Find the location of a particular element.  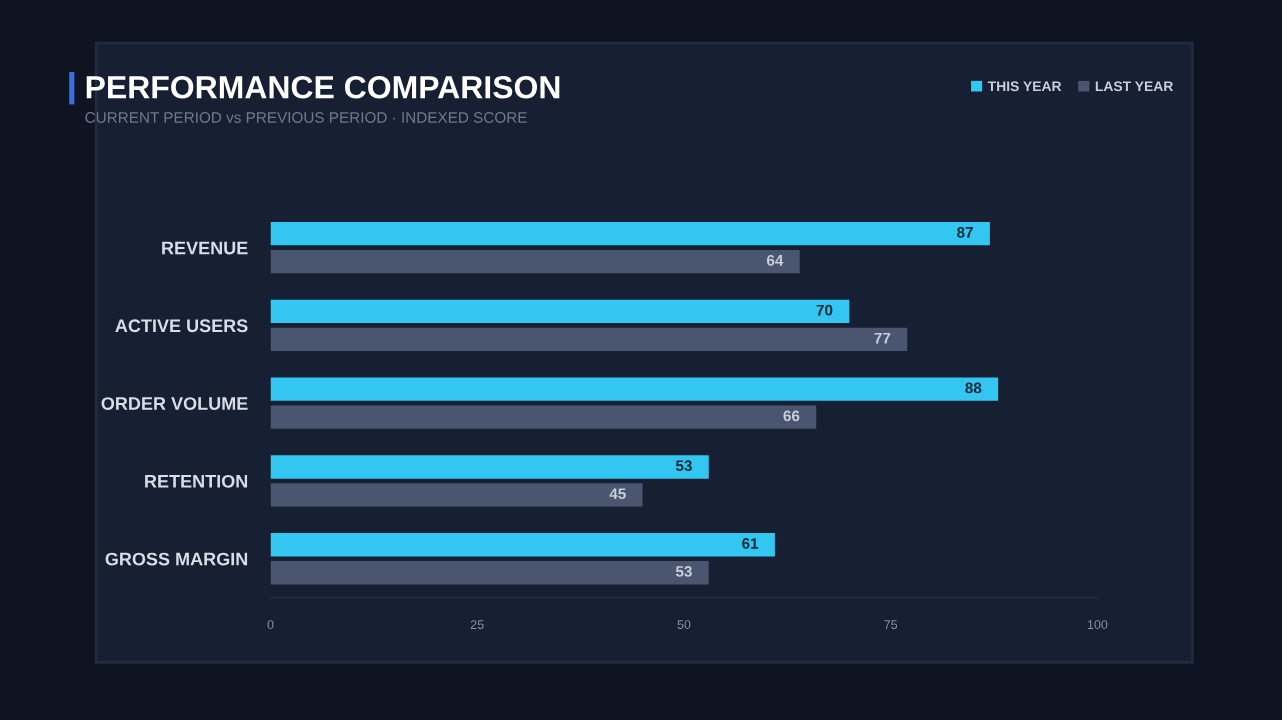

y-tick-label: GROSS MARGIN is located at coordinates (176, 559).